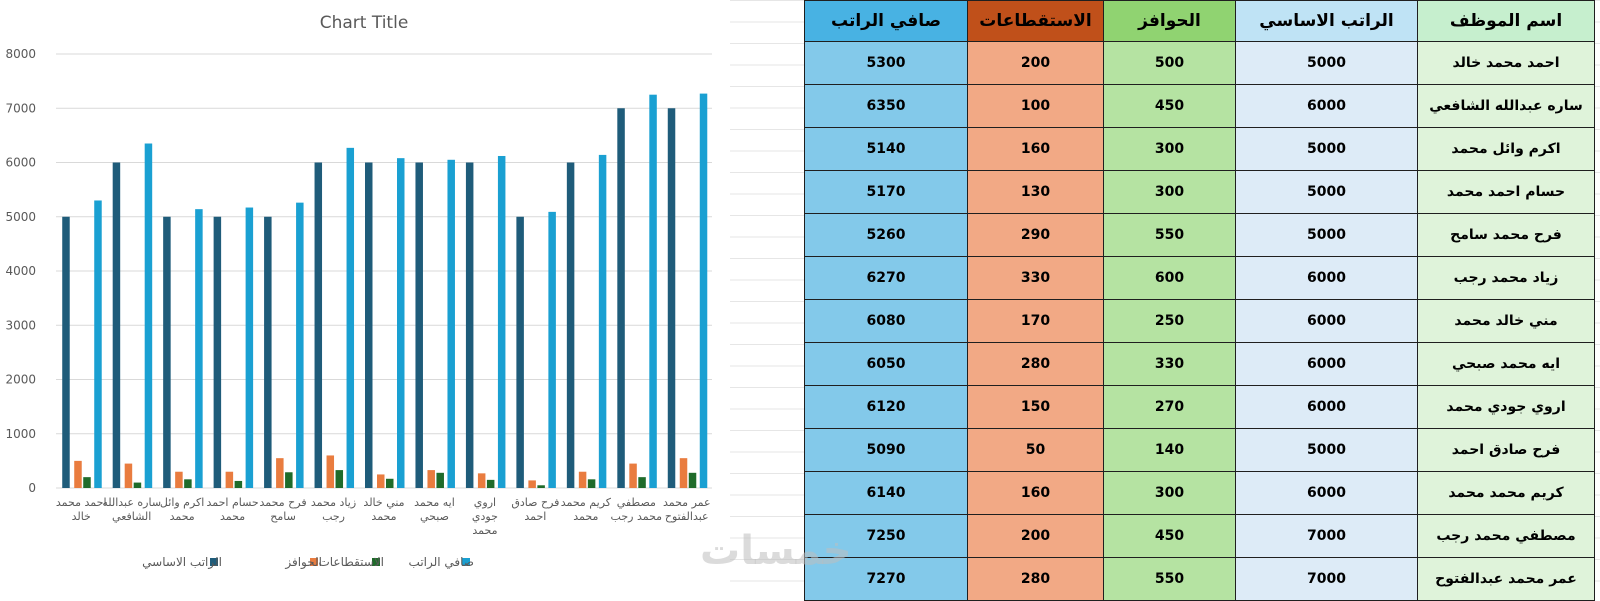 The width and height of the screenshot is (1600, 601). What do you see at coordinates (1035, 321) in the screenshot?
I see `cell-deductions: 170` at bounding box center [1035, 321].